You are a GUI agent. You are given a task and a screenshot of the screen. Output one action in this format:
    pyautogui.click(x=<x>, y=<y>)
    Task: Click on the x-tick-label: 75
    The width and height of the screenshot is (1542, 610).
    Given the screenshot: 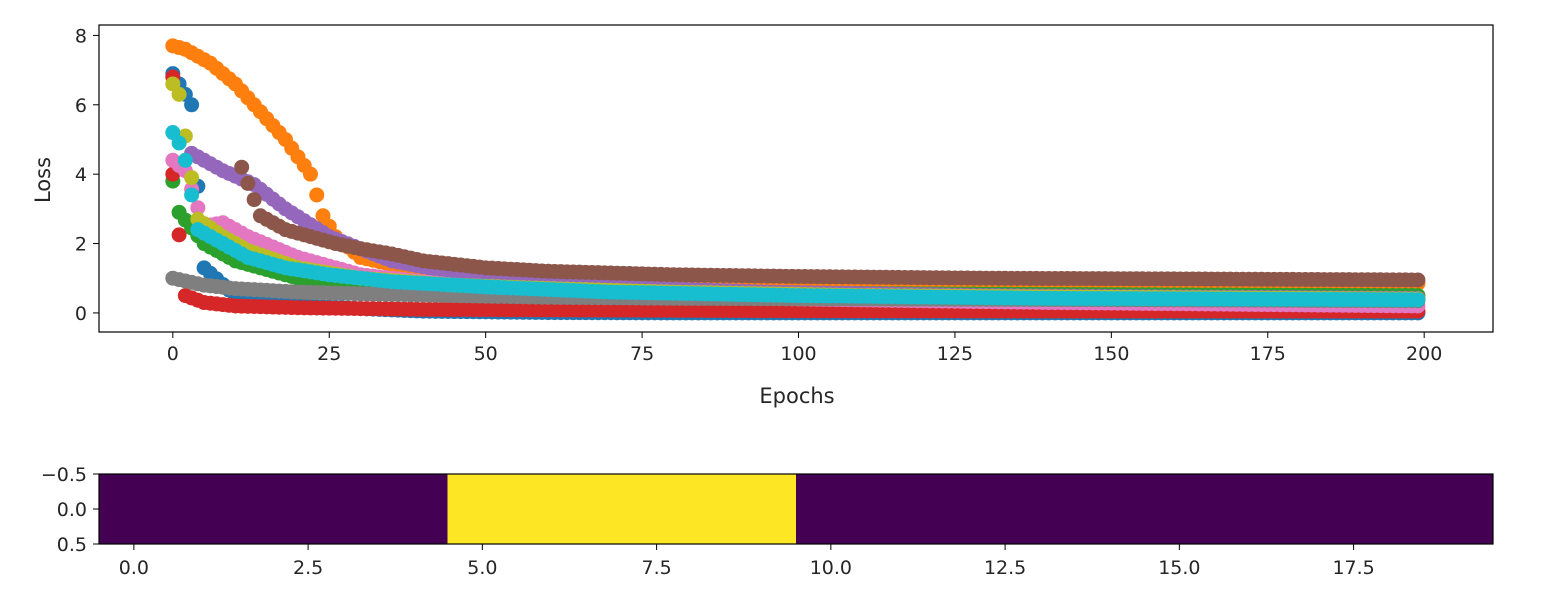 What is the action you would take?
    pyautogui.click(x=642, y=354)
    